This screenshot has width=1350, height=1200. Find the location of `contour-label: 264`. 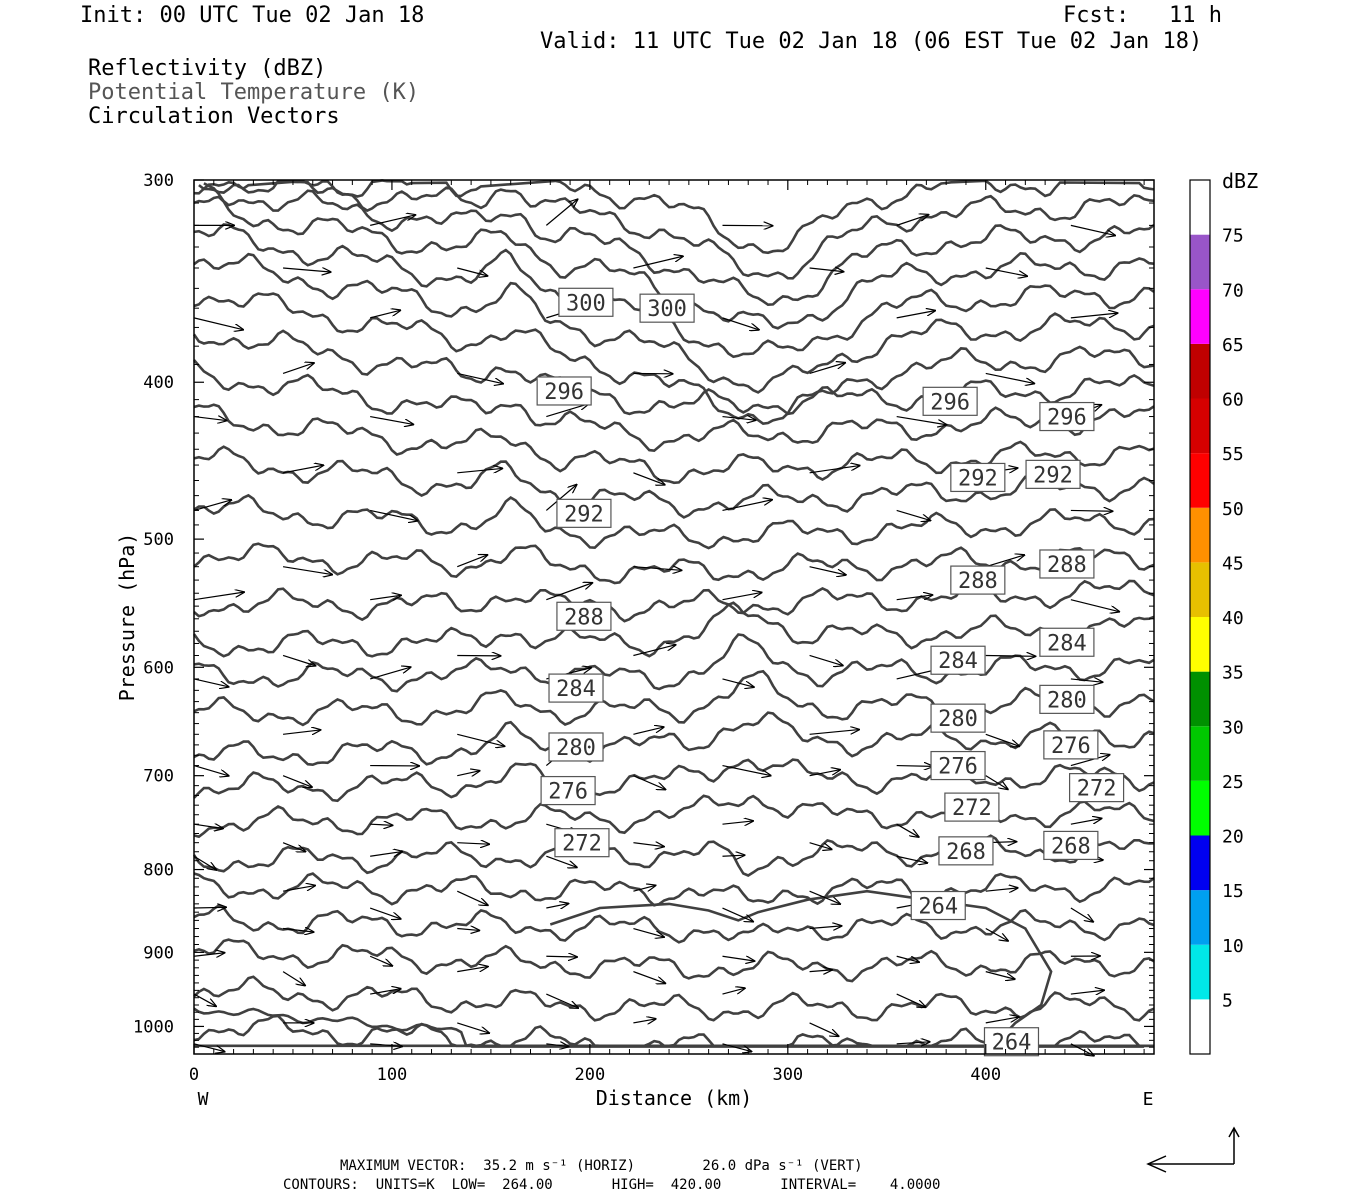

contour-label: 264 is located at coordinates (938, 907).